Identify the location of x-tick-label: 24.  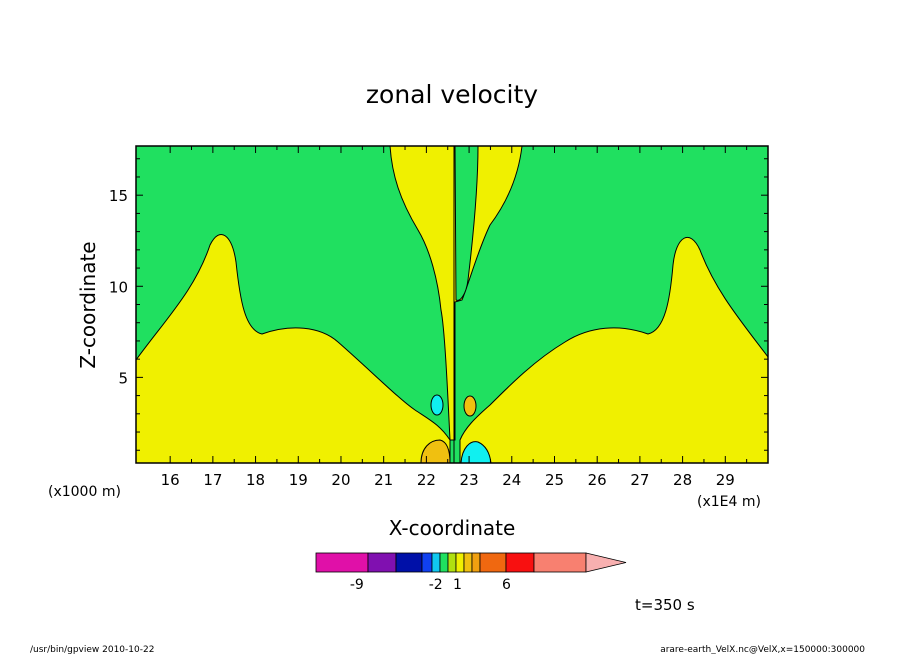
(511, 480).